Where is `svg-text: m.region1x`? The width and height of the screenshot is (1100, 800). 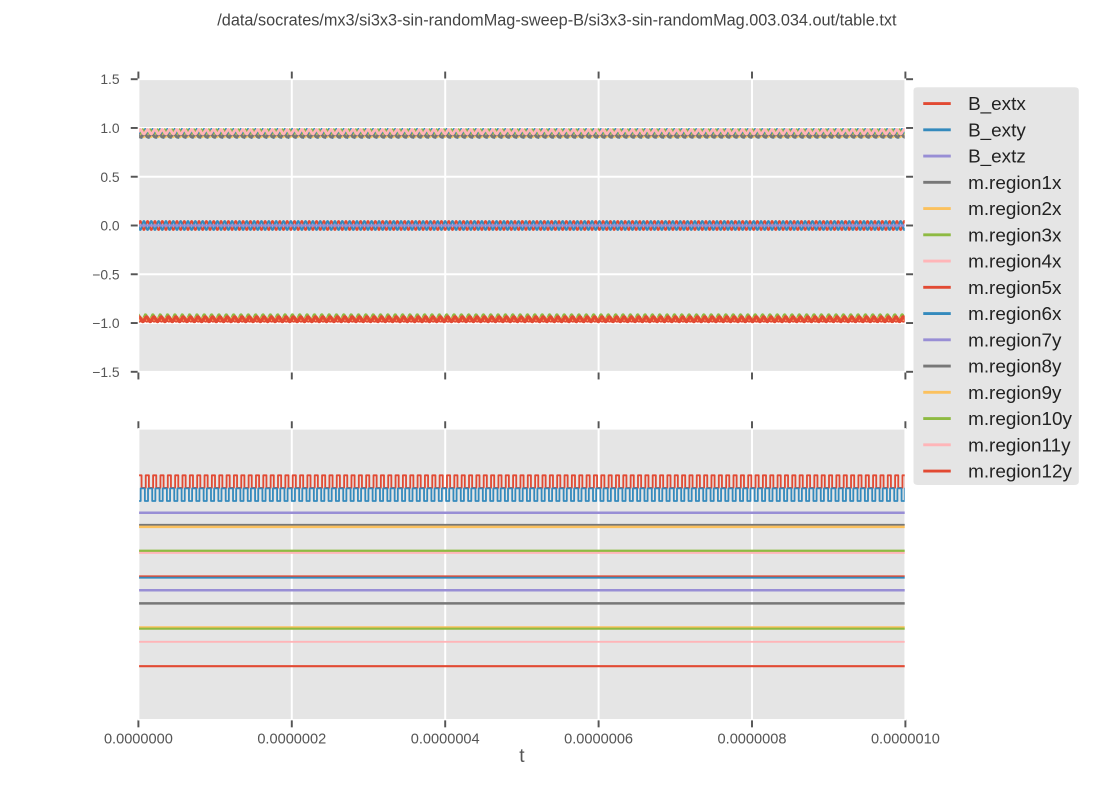 svg-text: m.region1x is located at coordinates (1015, 183).